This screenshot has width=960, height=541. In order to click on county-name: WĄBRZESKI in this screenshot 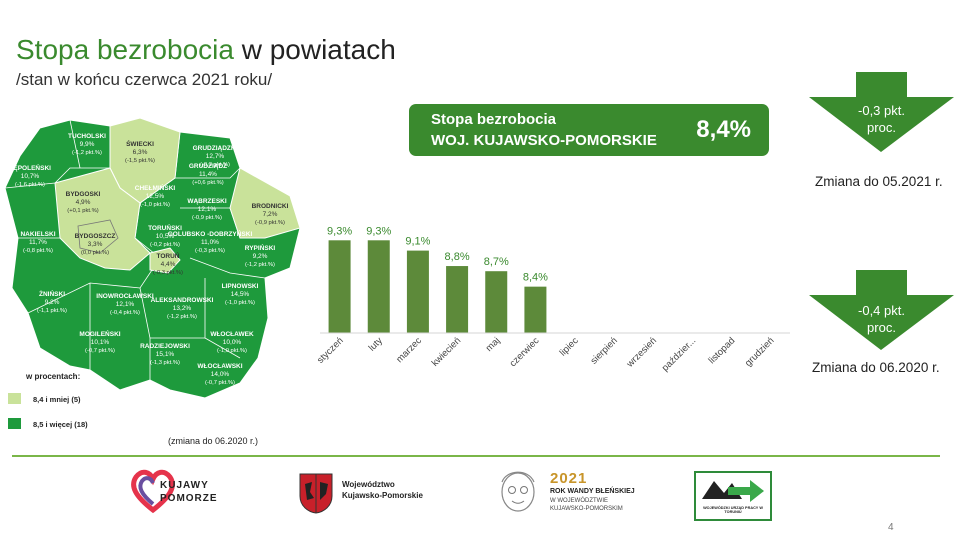, I will do `click(207, 201)`.